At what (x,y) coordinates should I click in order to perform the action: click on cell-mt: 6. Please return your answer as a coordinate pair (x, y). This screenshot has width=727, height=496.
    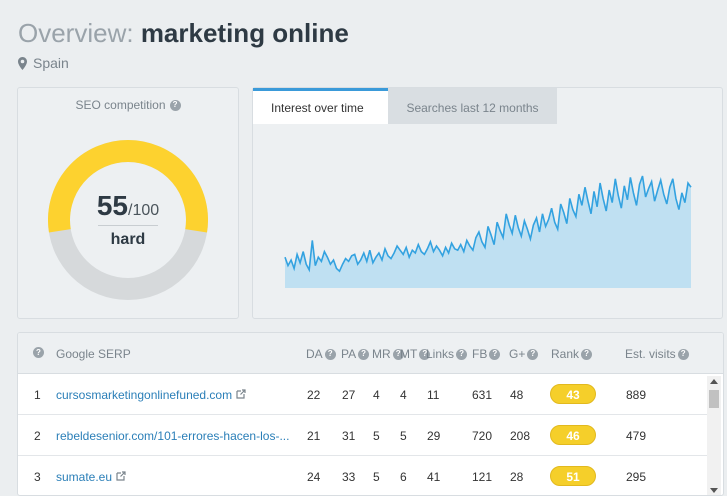
    Looking at the image, I should click on (403, 477).